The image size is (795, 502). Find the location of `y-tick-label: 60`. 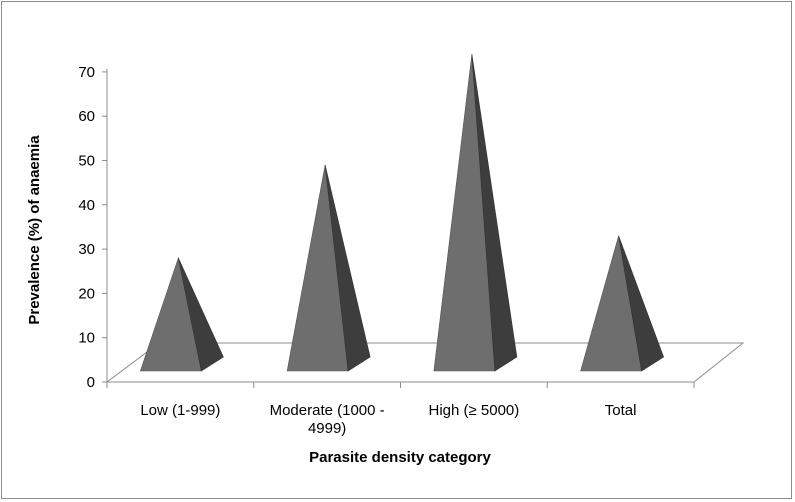

y-tick-label: 60 is located at coordinates (86, 116).